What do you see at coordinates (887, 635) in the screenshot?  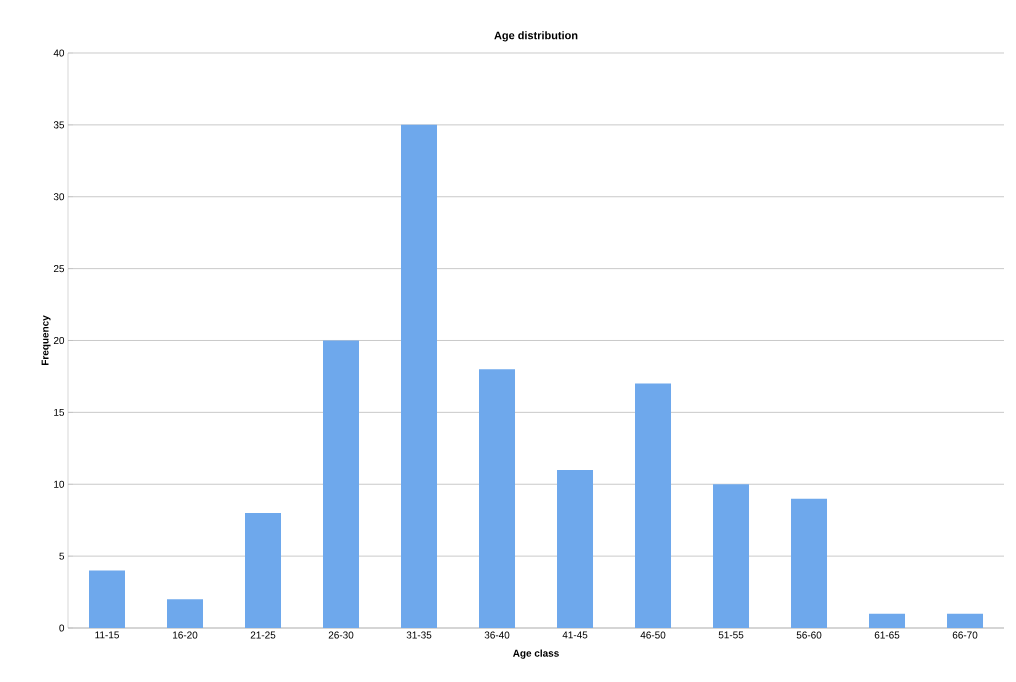 I see `x-tick-label: 61-65` at bounding box center [887, 635].